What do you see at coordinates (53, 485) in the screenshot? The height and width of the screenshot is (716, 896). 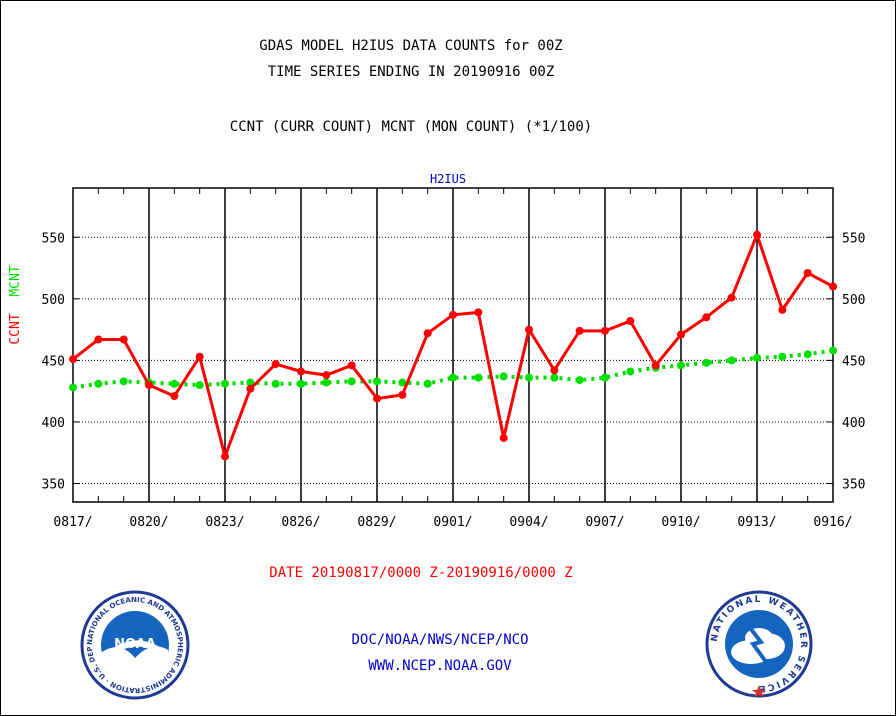 I see `y-tick-label-left: 350` at bounding box center [53, 485].